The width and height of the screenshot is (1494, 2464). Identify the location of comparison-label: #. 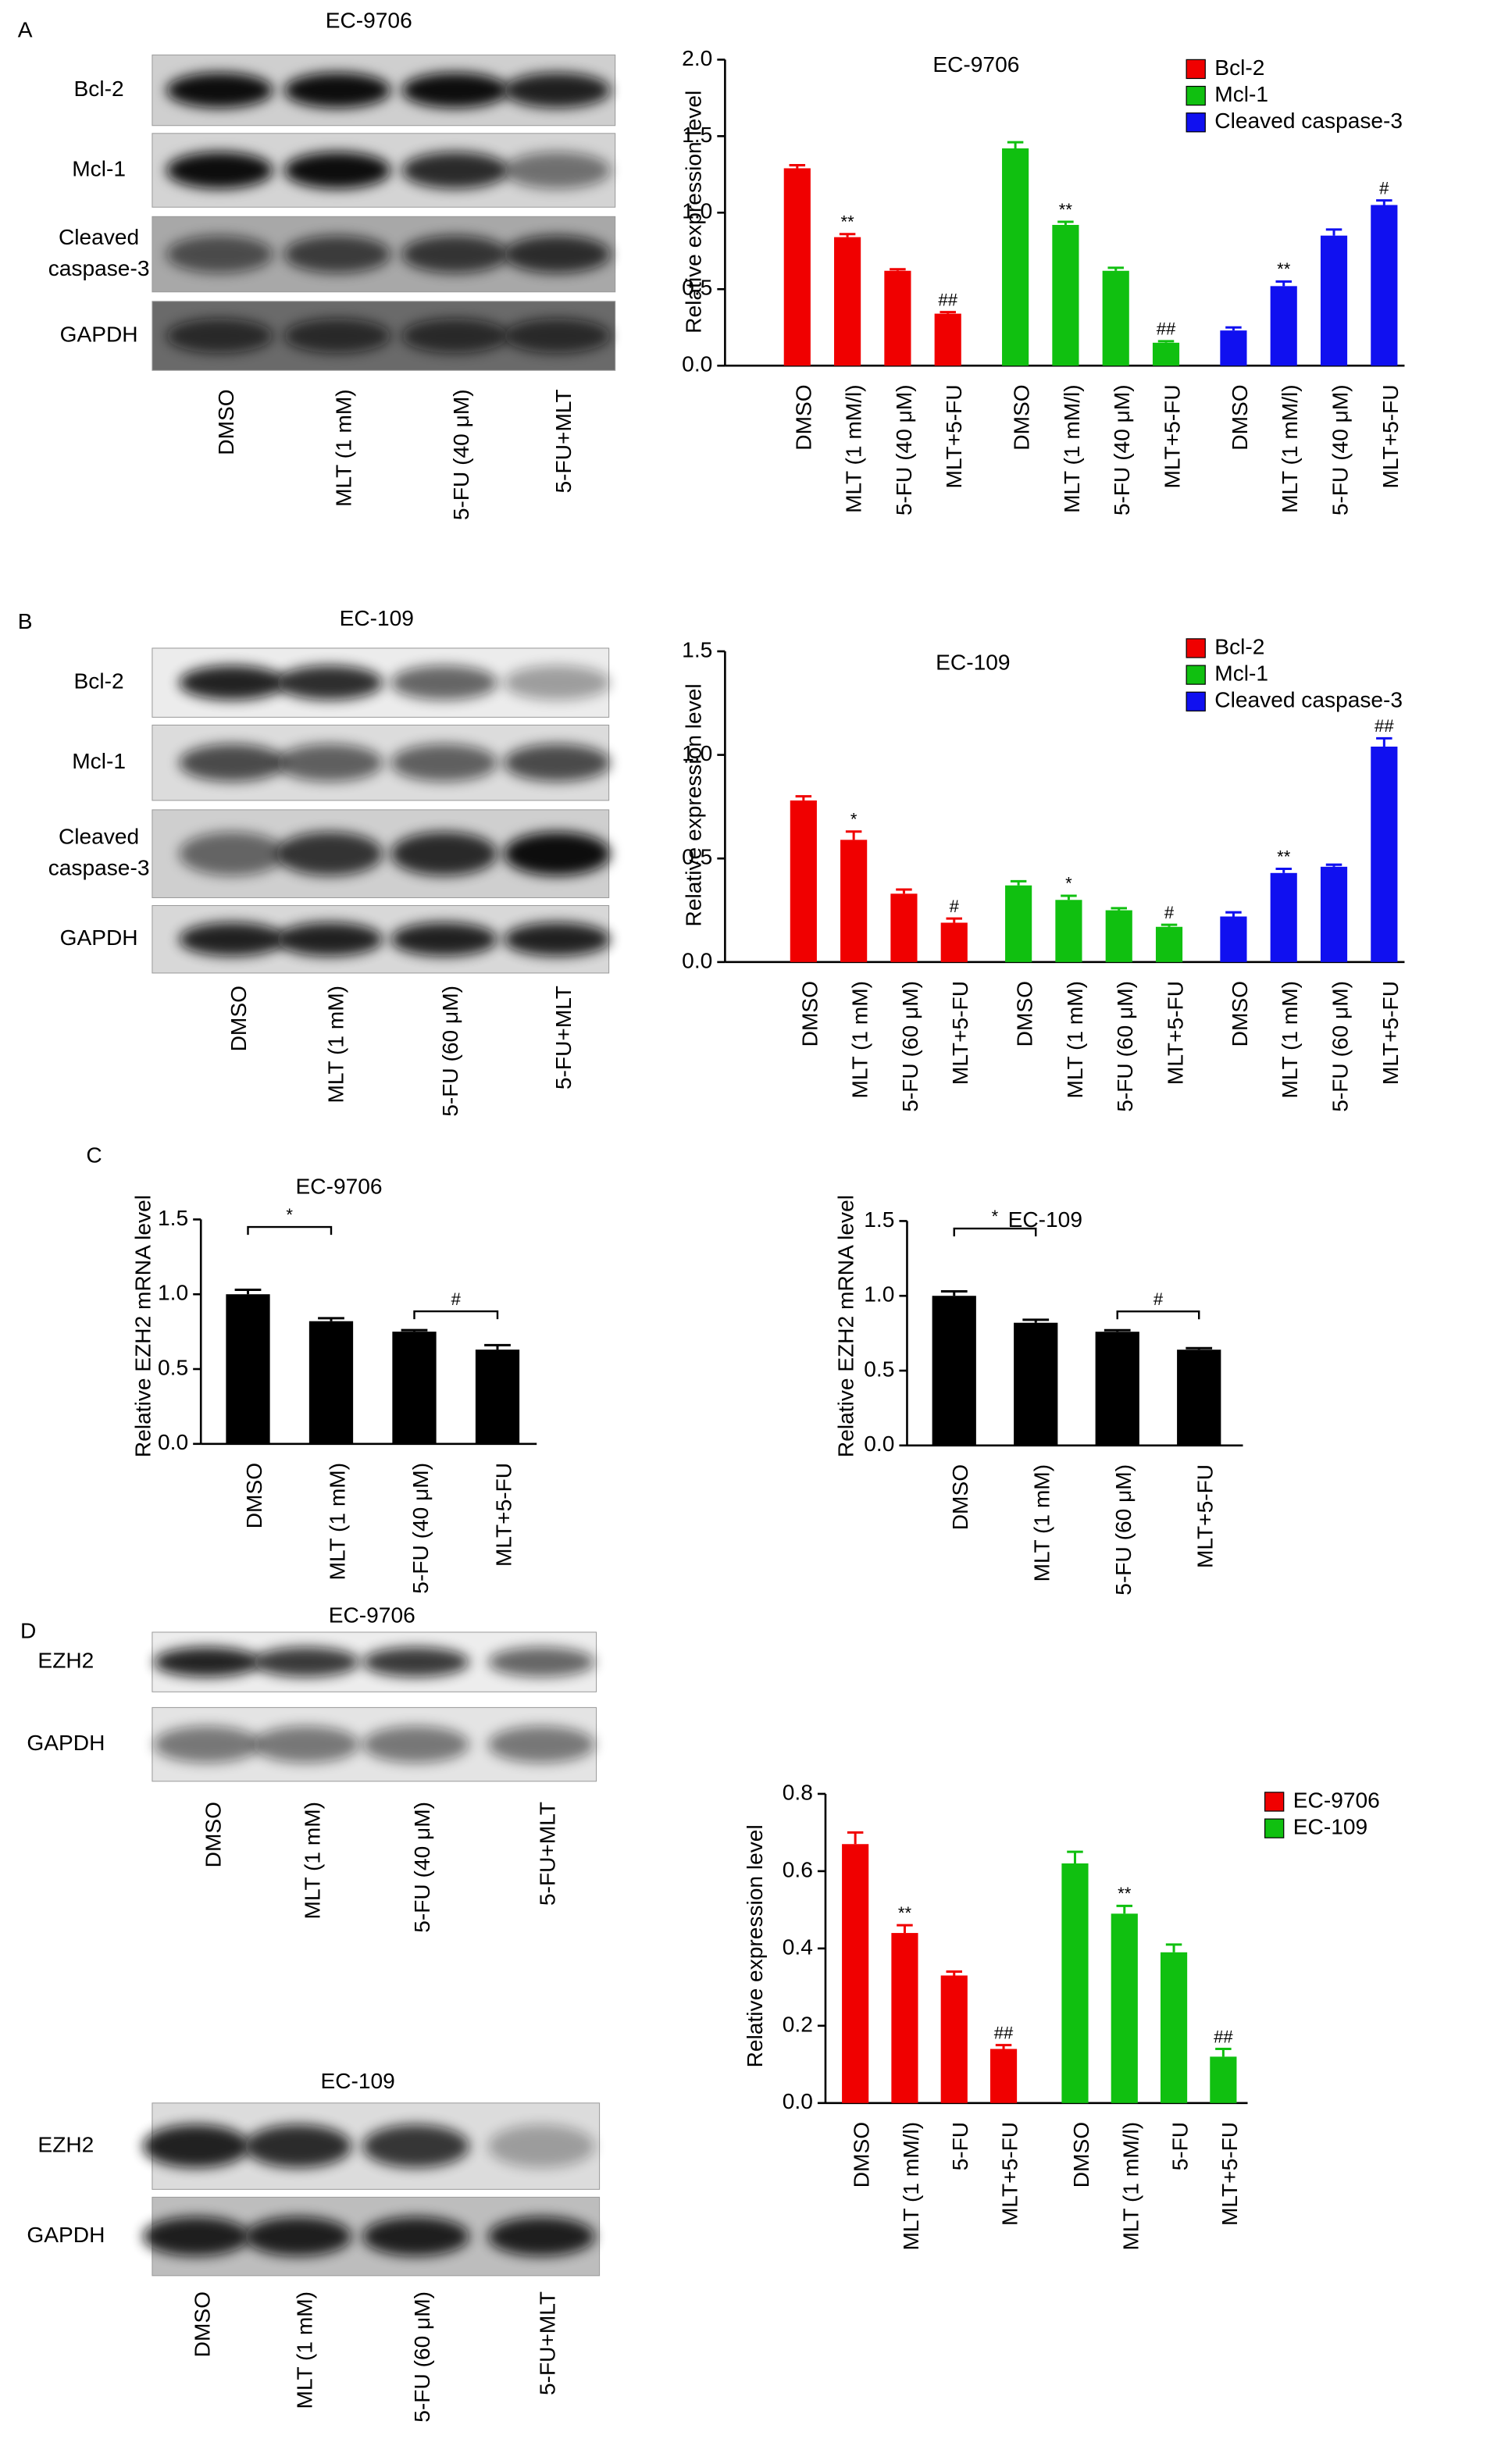
(456, 1299).